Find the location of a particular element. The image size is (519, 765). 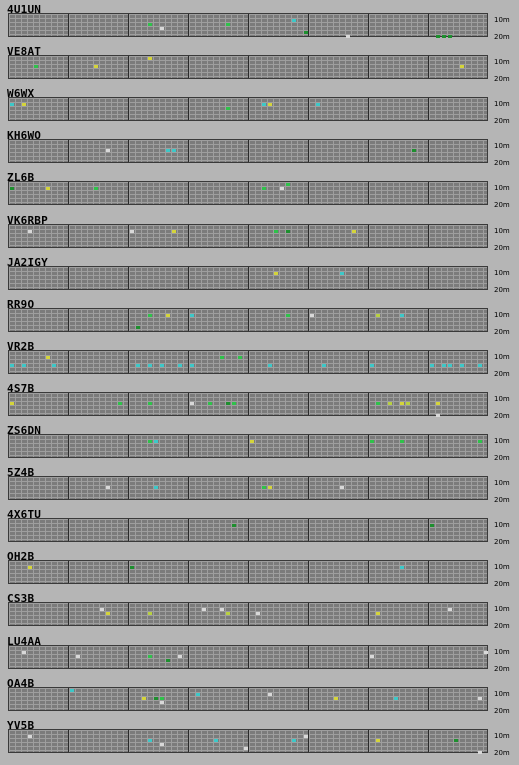

station-row: 4X6TU 10m 20m is located at coordinates (259, 530).